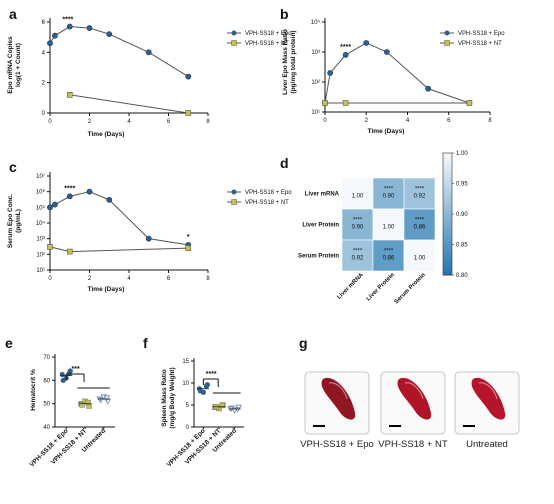 This screenshot has height=504, width=554. What do you see at coordinates (33, 390) in the screenshot?
I see `e-ylabel: Hematocrit %` at bounding box center [33, 390].